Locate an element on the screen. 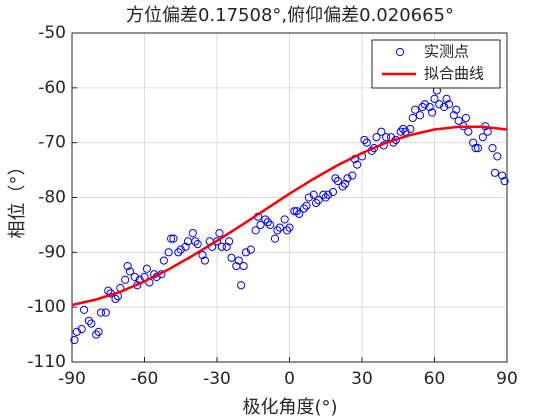  y-tick-label: -100 is located at coordinates (46, 307).